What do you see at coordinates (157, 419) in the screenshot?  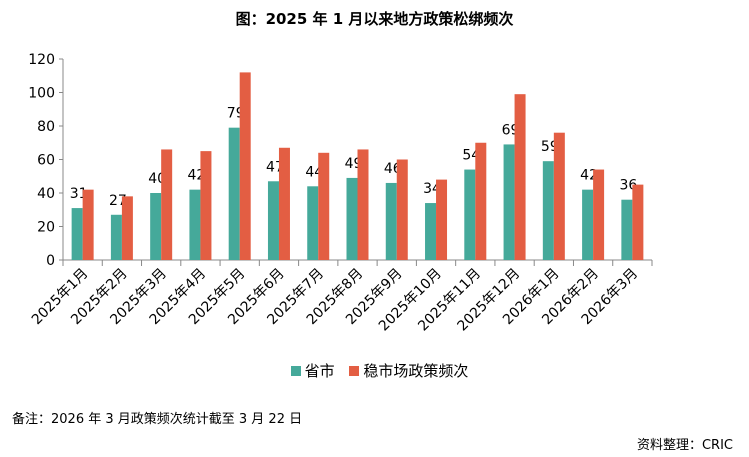 I see `footnote: 备注：2026 年 3 月政策频次统计截至 3 月 22 日` at bounding box center [157, 419].